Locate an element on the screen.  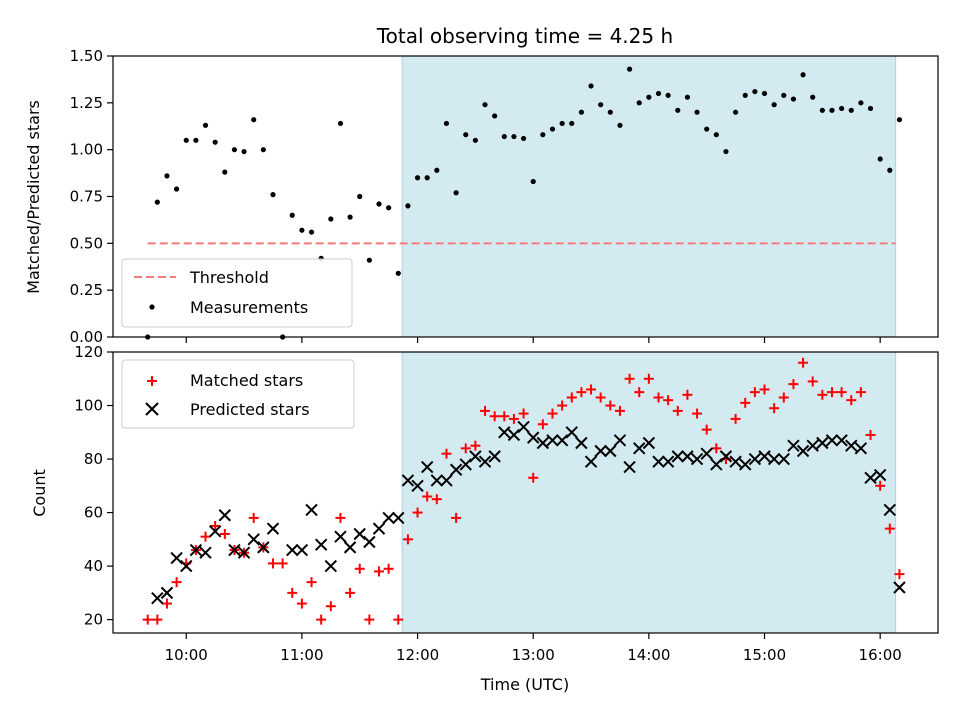
x-tick-label: 11:00 is located at coordinates (301, 655).